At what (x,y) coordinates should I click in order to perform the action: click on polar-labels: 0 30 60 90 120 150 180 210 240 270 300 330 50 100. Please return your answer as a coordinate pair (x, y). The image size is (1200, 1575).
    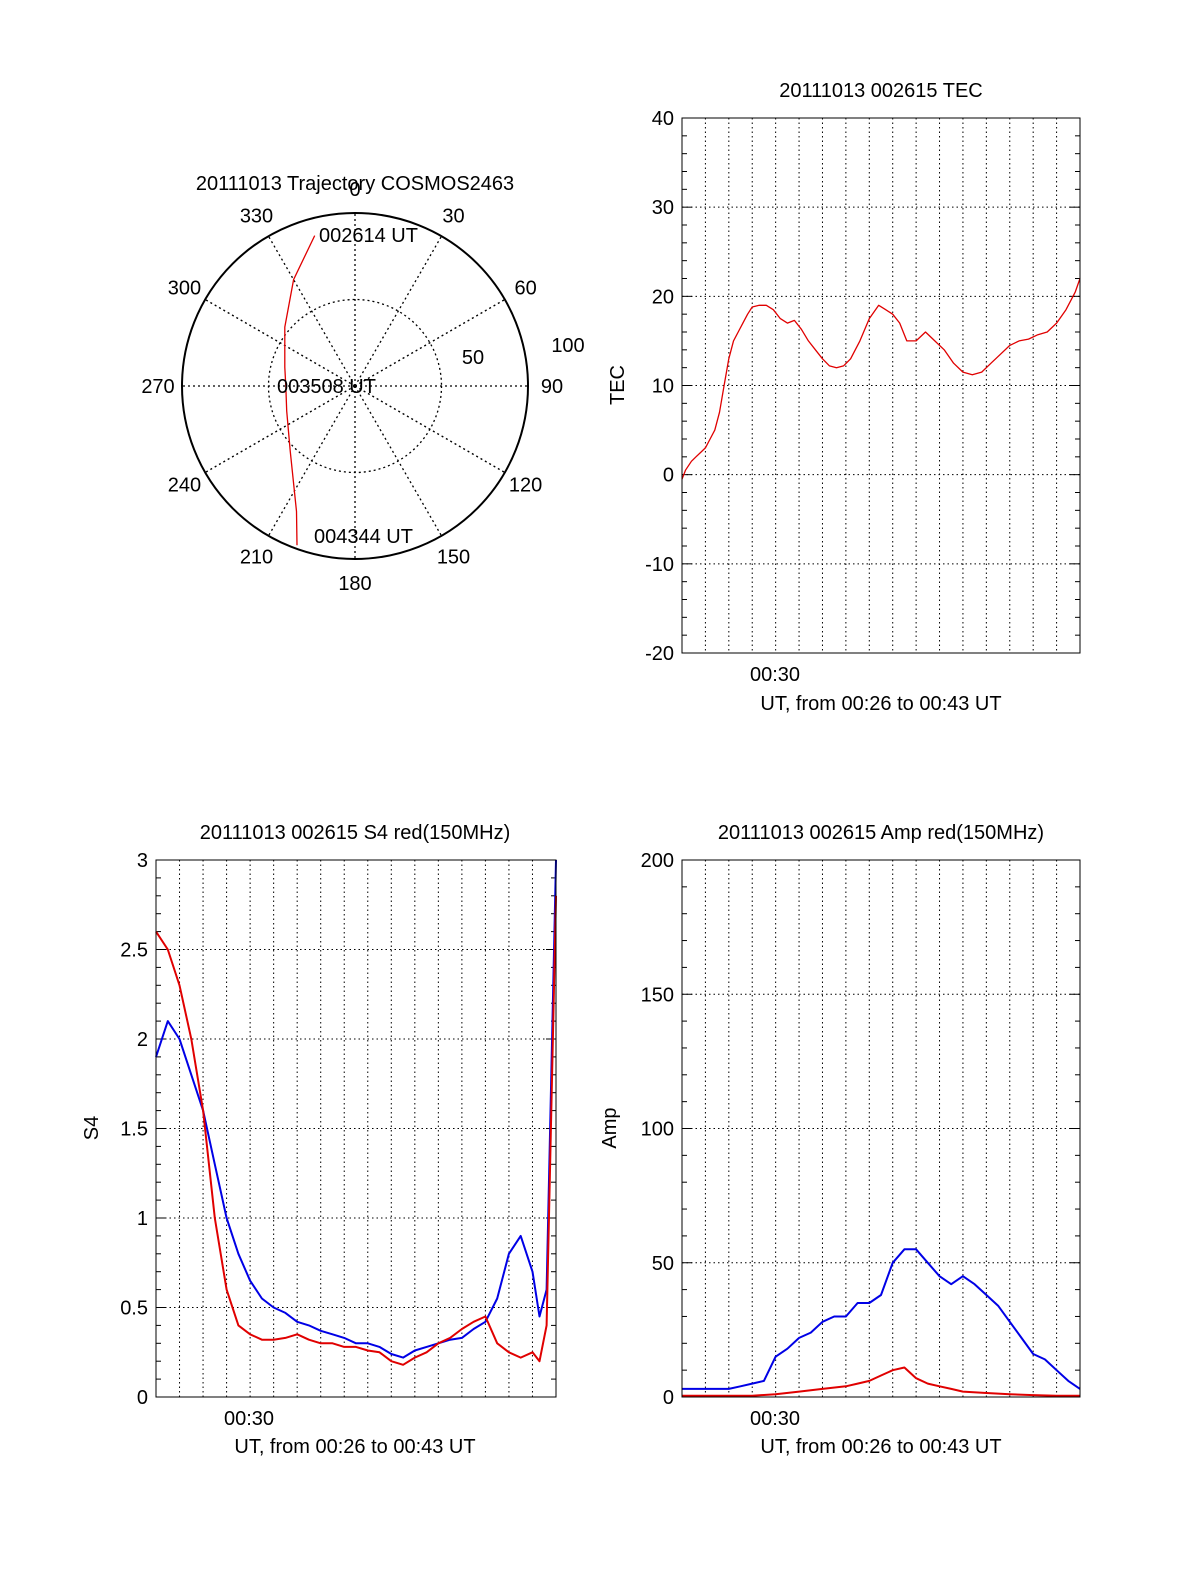
    Looking at the image, I should click on (362, 387).